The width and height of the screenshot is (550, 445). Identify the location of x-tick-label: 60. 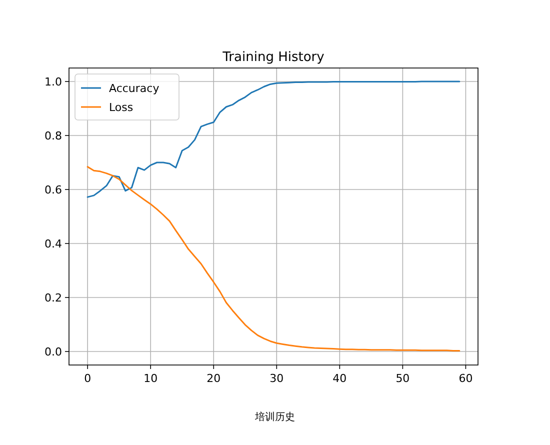
(465, 378).